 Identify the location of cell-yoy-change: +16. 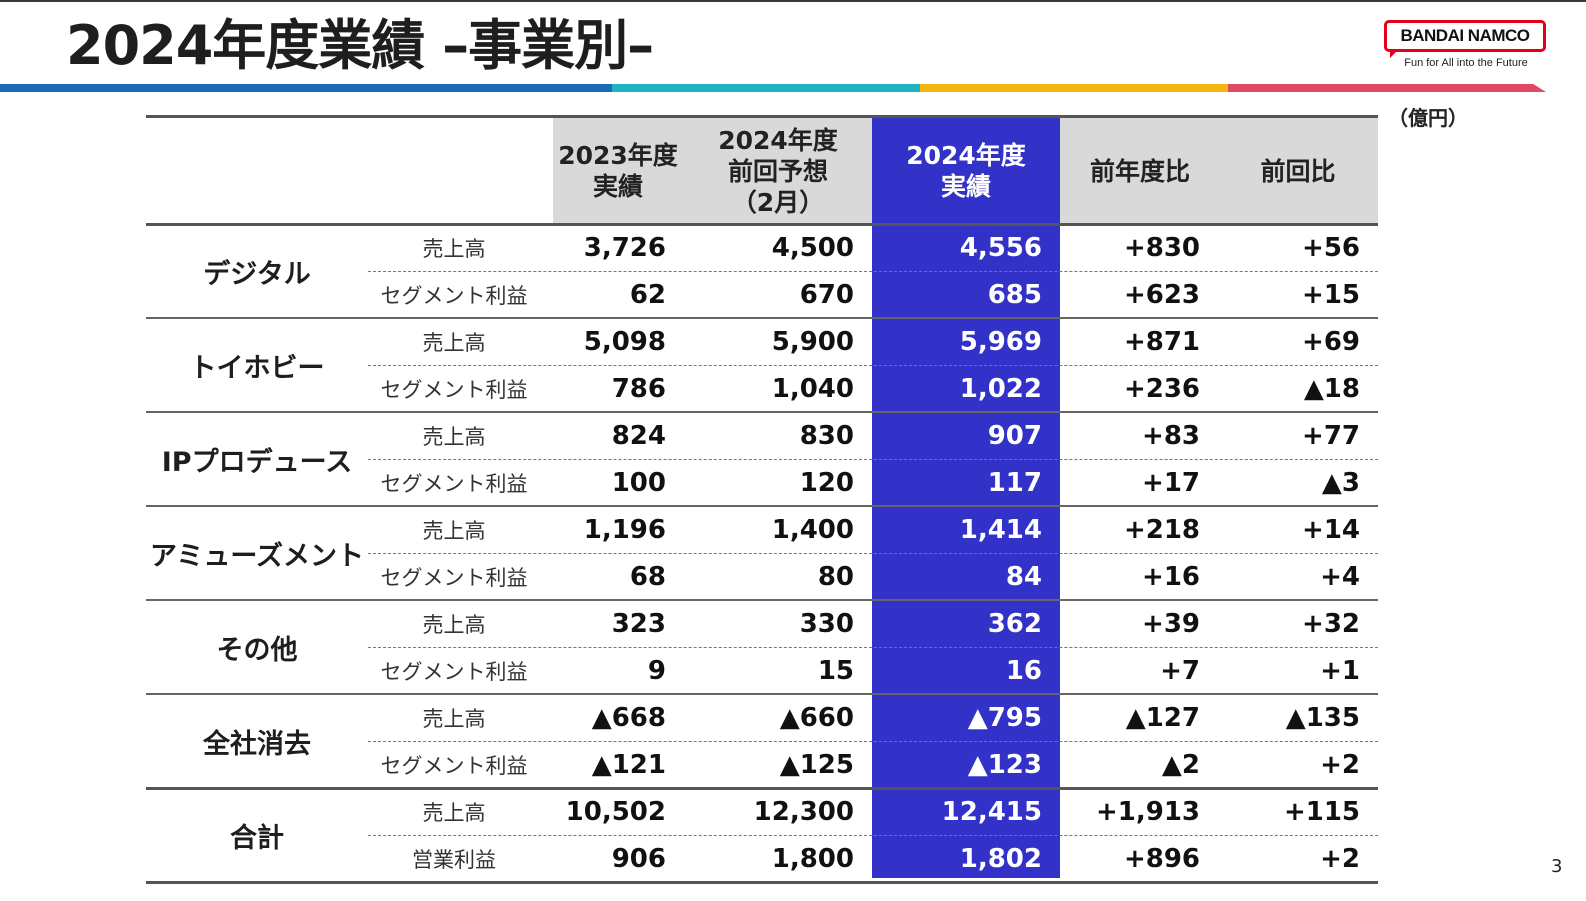
(1171, 576).